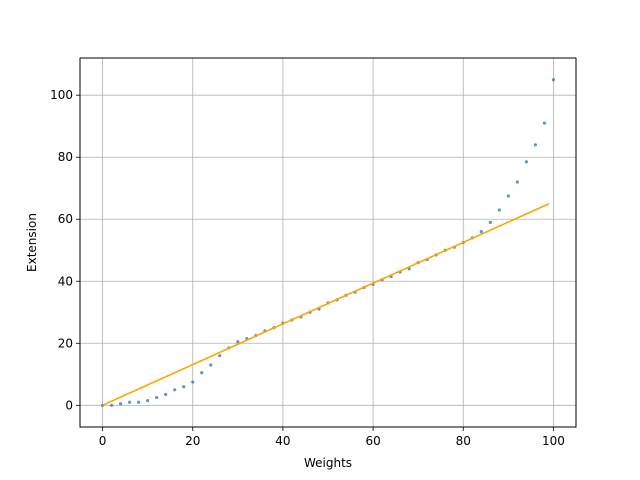 The width and height of the screenshot is (640, 480). I want to click on x-tick-label: 100, so click(553, 441).